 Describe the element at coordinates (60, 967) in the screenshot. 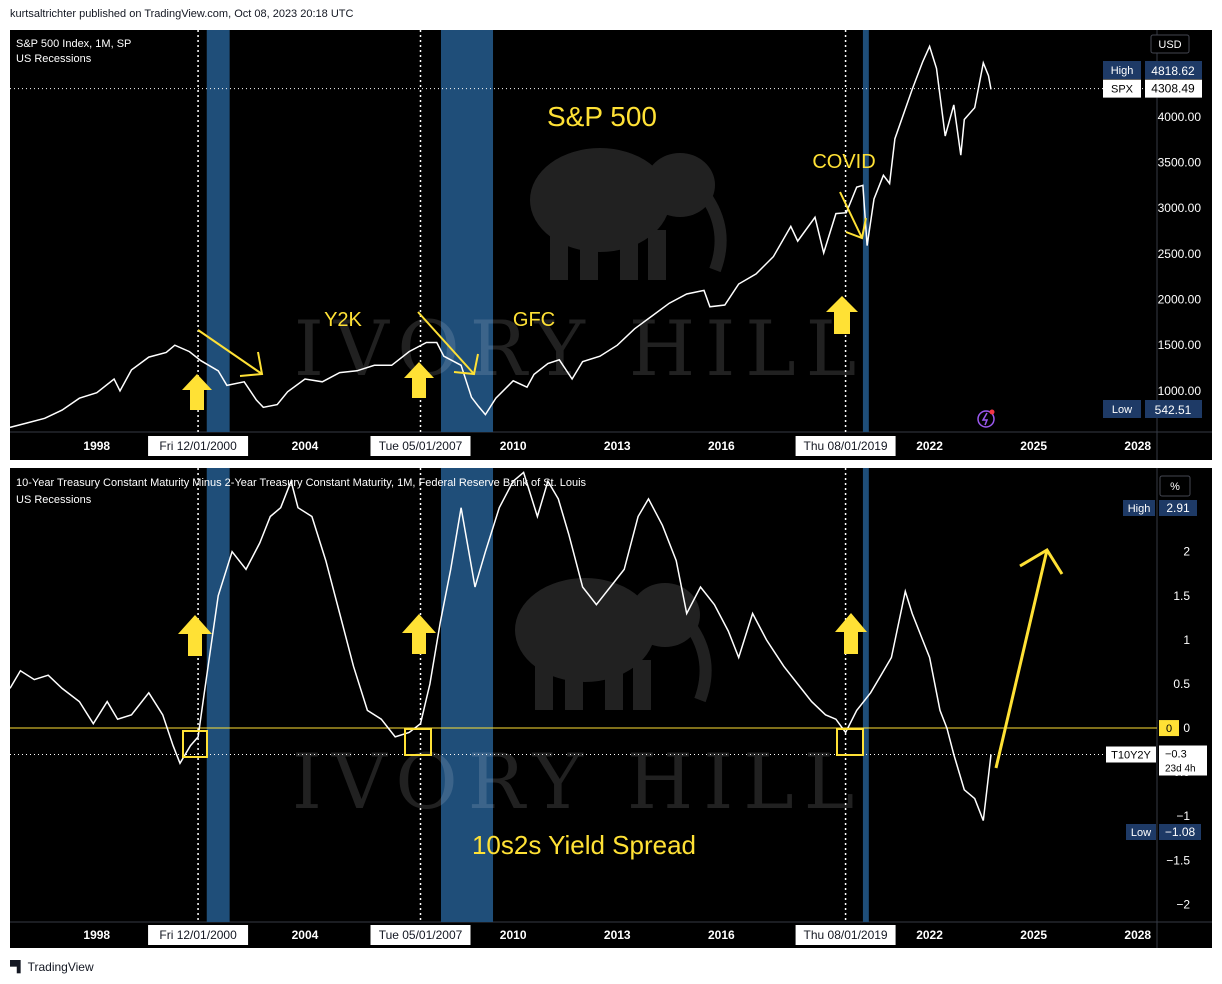

I see `footer-brand: TradingView` at that location.